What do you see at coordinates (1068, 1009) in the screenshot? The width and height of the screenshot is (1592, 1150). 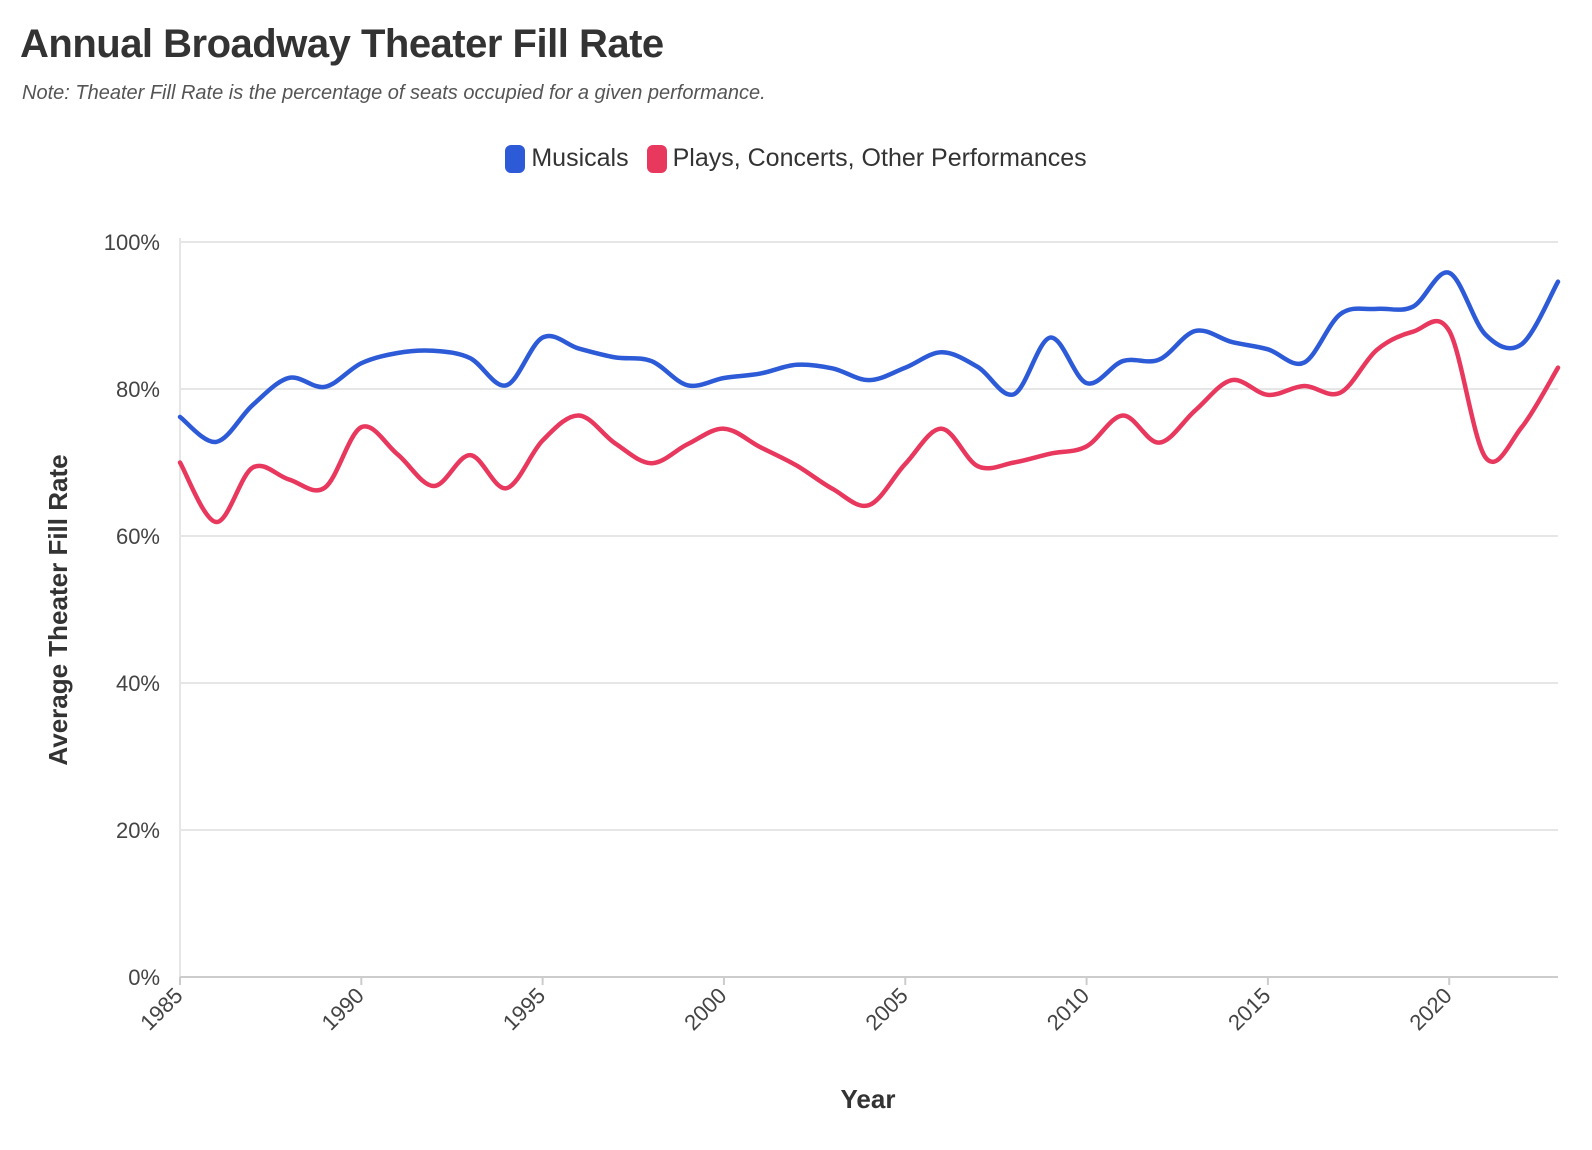 I see `x-tick-label: 2010` at bounding box center [1068, 1009].